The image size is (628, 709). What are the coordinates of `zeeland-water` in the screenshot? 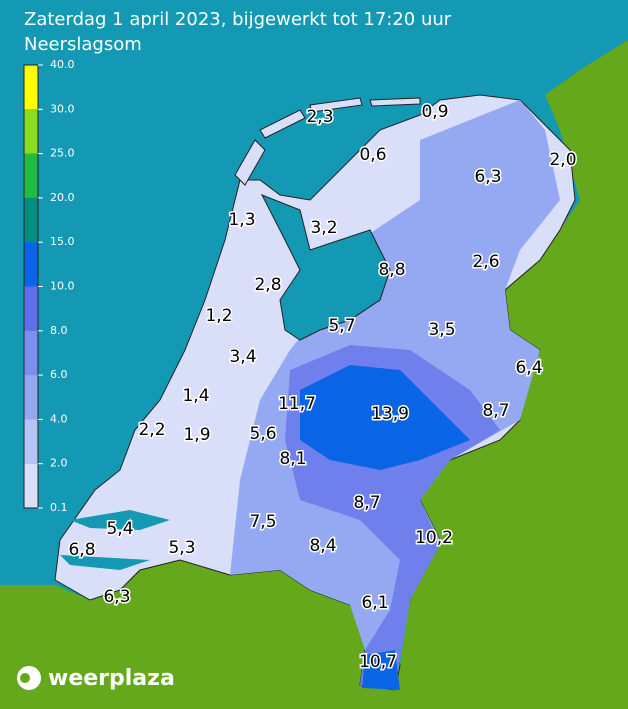 It's located at (115, 540).